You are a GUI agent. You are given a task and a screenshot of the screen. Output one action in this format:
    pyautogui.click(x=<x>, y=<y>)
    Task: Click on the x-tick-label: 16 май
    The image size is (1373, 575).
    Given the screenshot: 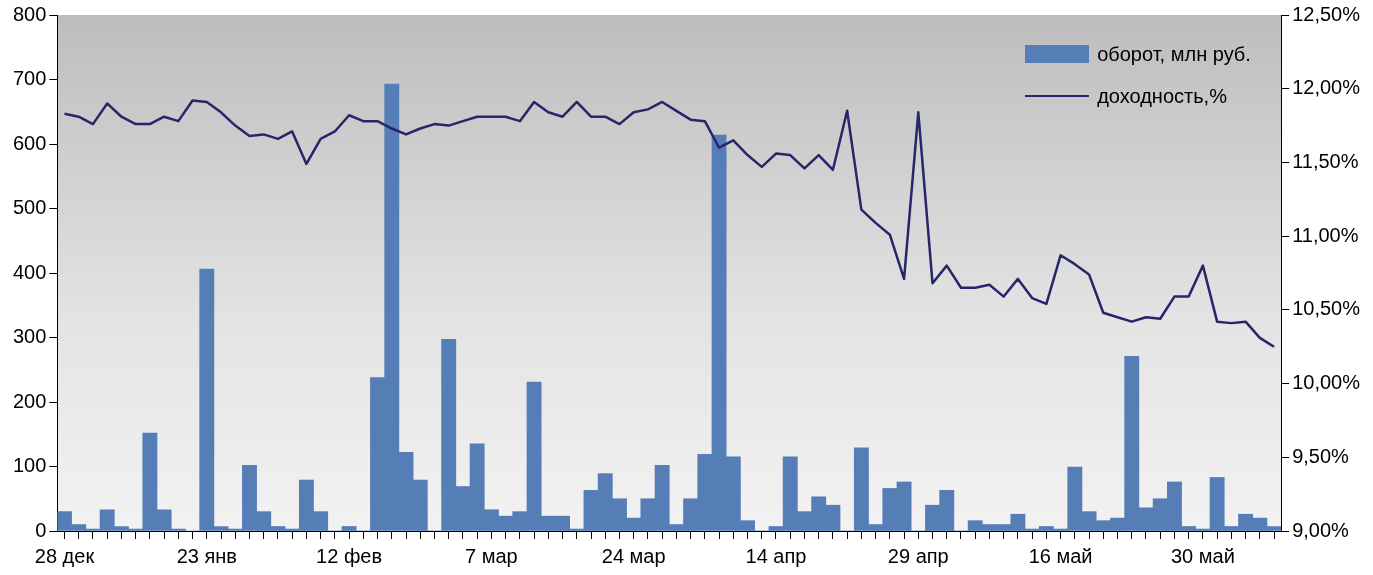 What is the action you would take?
    pyautogui.click(x=1060, y=555)
    